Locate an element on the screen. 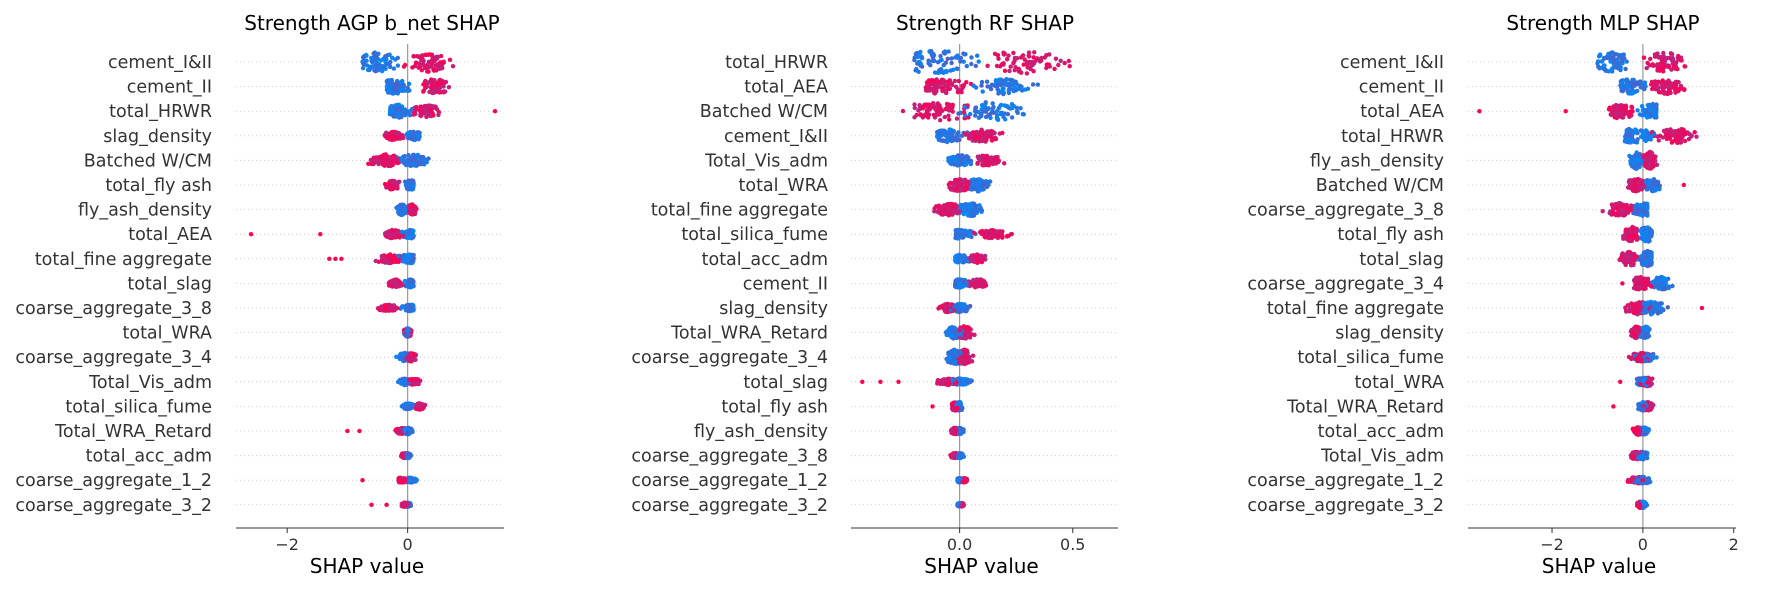 This screenshot has height=594, width=1778. feature-label: total_acc_adm is located at coordinates (765, 260).